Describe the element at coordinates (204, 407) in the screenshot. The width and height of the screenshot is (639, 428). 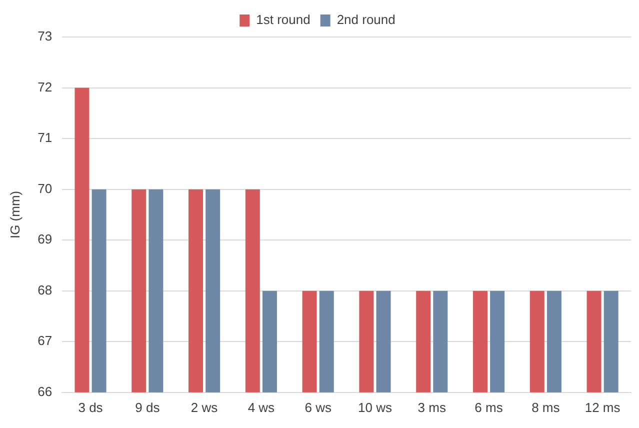
I see `x-tick-label: 2 ws` at that location.